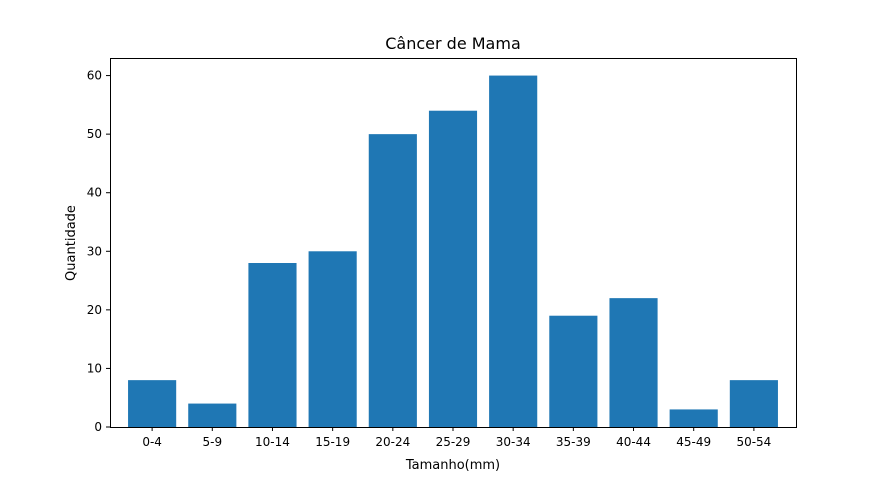 The width and height of the screenshot is (884, 480). What do you see at coordinates (94, 310) in the screenshot?
I see `y-tick-label: 20` at bounding box center [94, 310].